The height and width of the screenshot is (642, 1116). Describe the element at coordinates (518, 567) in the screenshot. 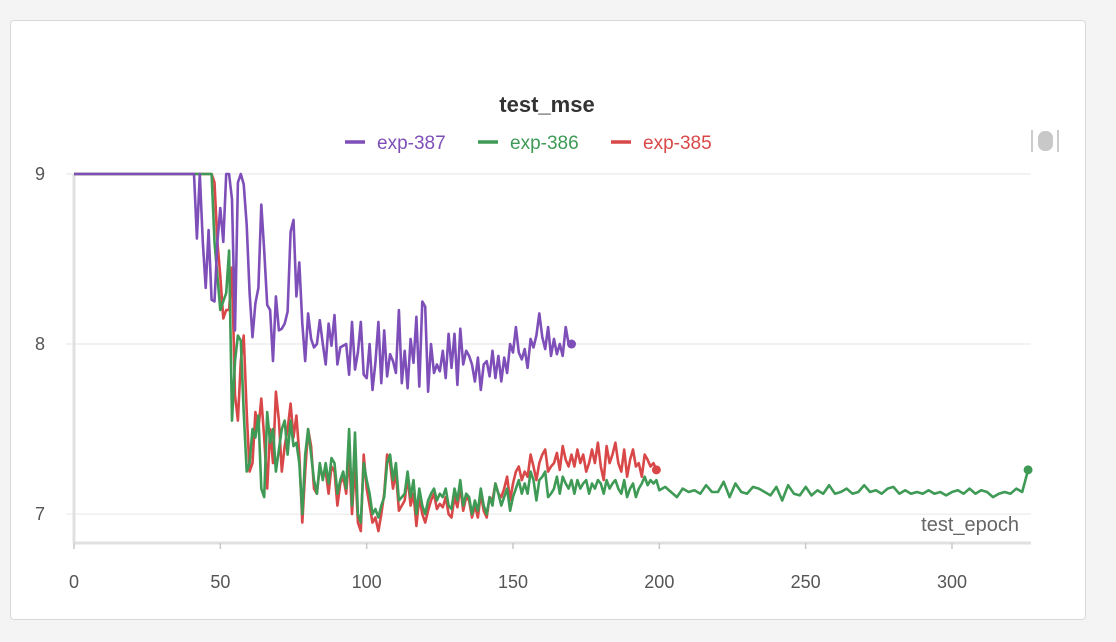

I see `x-axis-ticks: 0 50 100 150 200 250 300` at that location.